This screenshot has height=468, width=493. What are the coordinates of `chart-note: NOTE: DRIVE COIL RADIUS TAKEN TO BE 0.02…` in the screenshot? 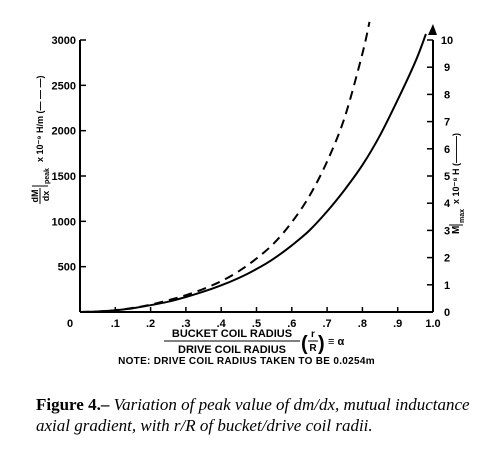 It's located at (246, 361).